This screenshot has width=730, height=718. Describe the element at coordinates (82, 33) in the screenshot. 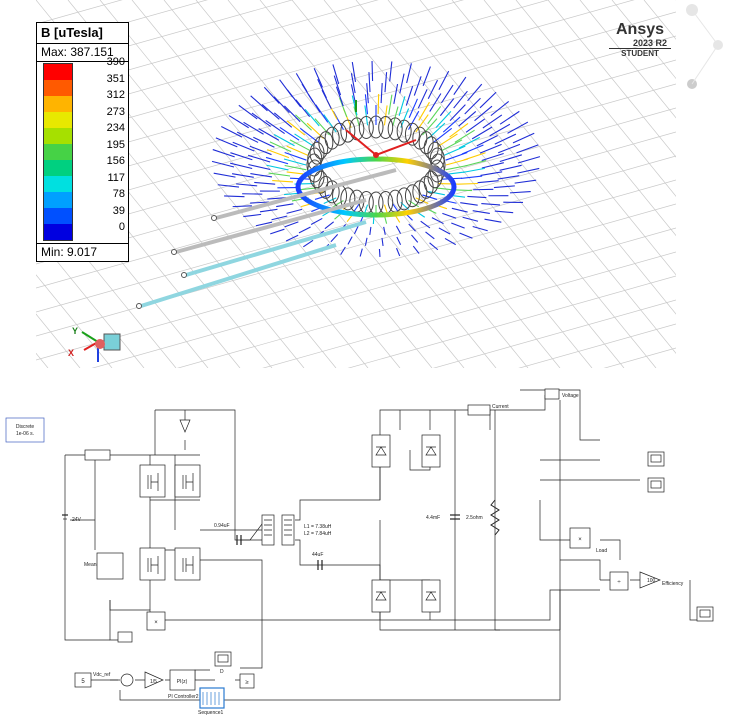

I see `legend-title: B [uTesla]` at that location.